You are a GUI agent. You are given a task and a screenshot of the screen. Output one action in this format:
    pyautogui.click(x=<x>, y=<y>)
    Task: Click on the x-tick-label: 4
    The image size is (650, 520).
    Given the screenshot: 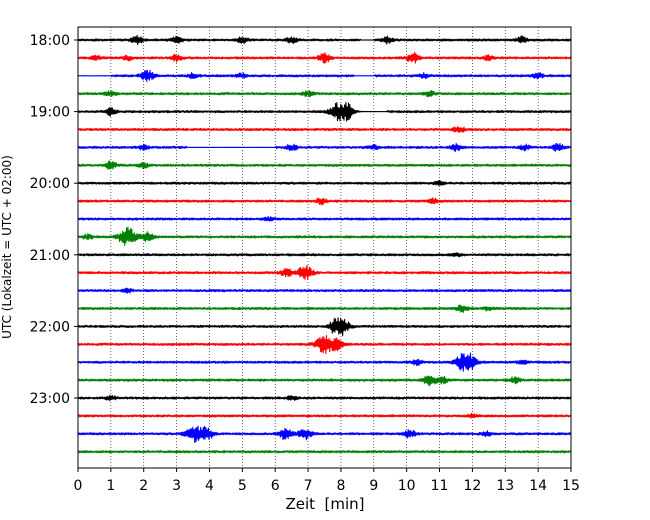 What is the action you would take?
    pyautogui.click(x=209, y=486)
    